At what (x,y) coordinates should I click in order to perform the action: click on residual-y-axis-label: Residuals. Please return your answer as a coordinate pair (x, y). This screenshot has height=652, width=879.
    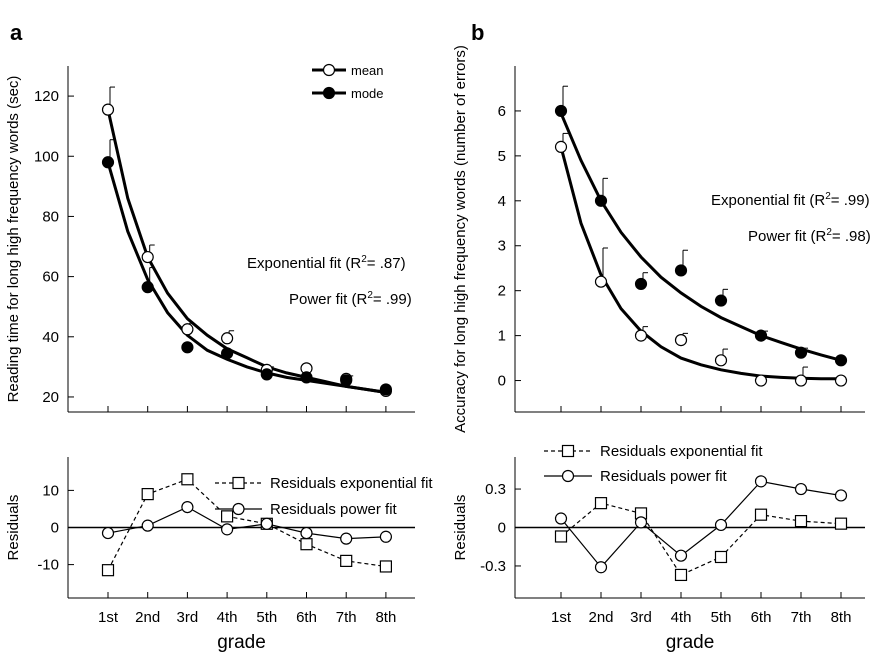
    Looking at the image, I should click on (13, 528).